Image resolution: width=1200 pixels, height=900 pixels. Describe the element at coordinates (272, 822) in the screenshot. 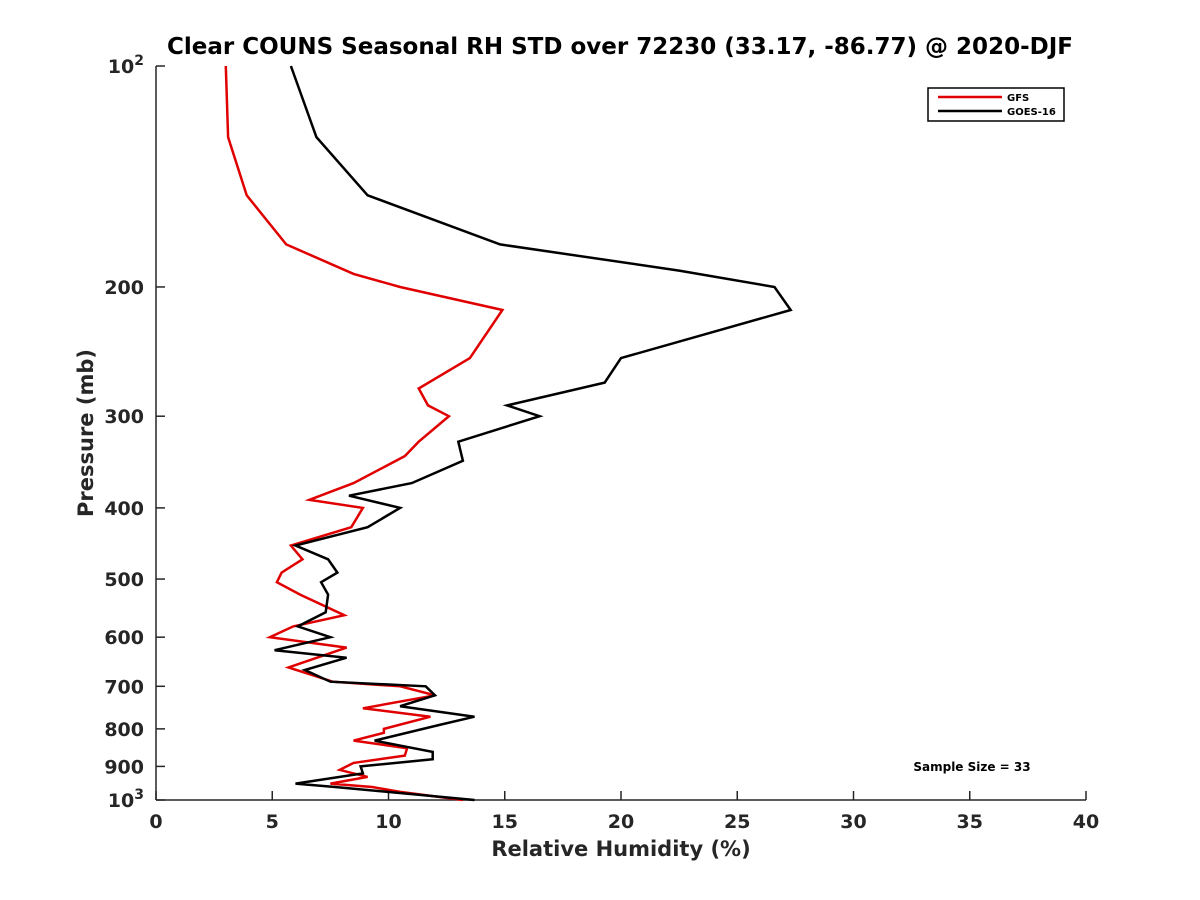

I see `x-tick-label: 5` at that location.